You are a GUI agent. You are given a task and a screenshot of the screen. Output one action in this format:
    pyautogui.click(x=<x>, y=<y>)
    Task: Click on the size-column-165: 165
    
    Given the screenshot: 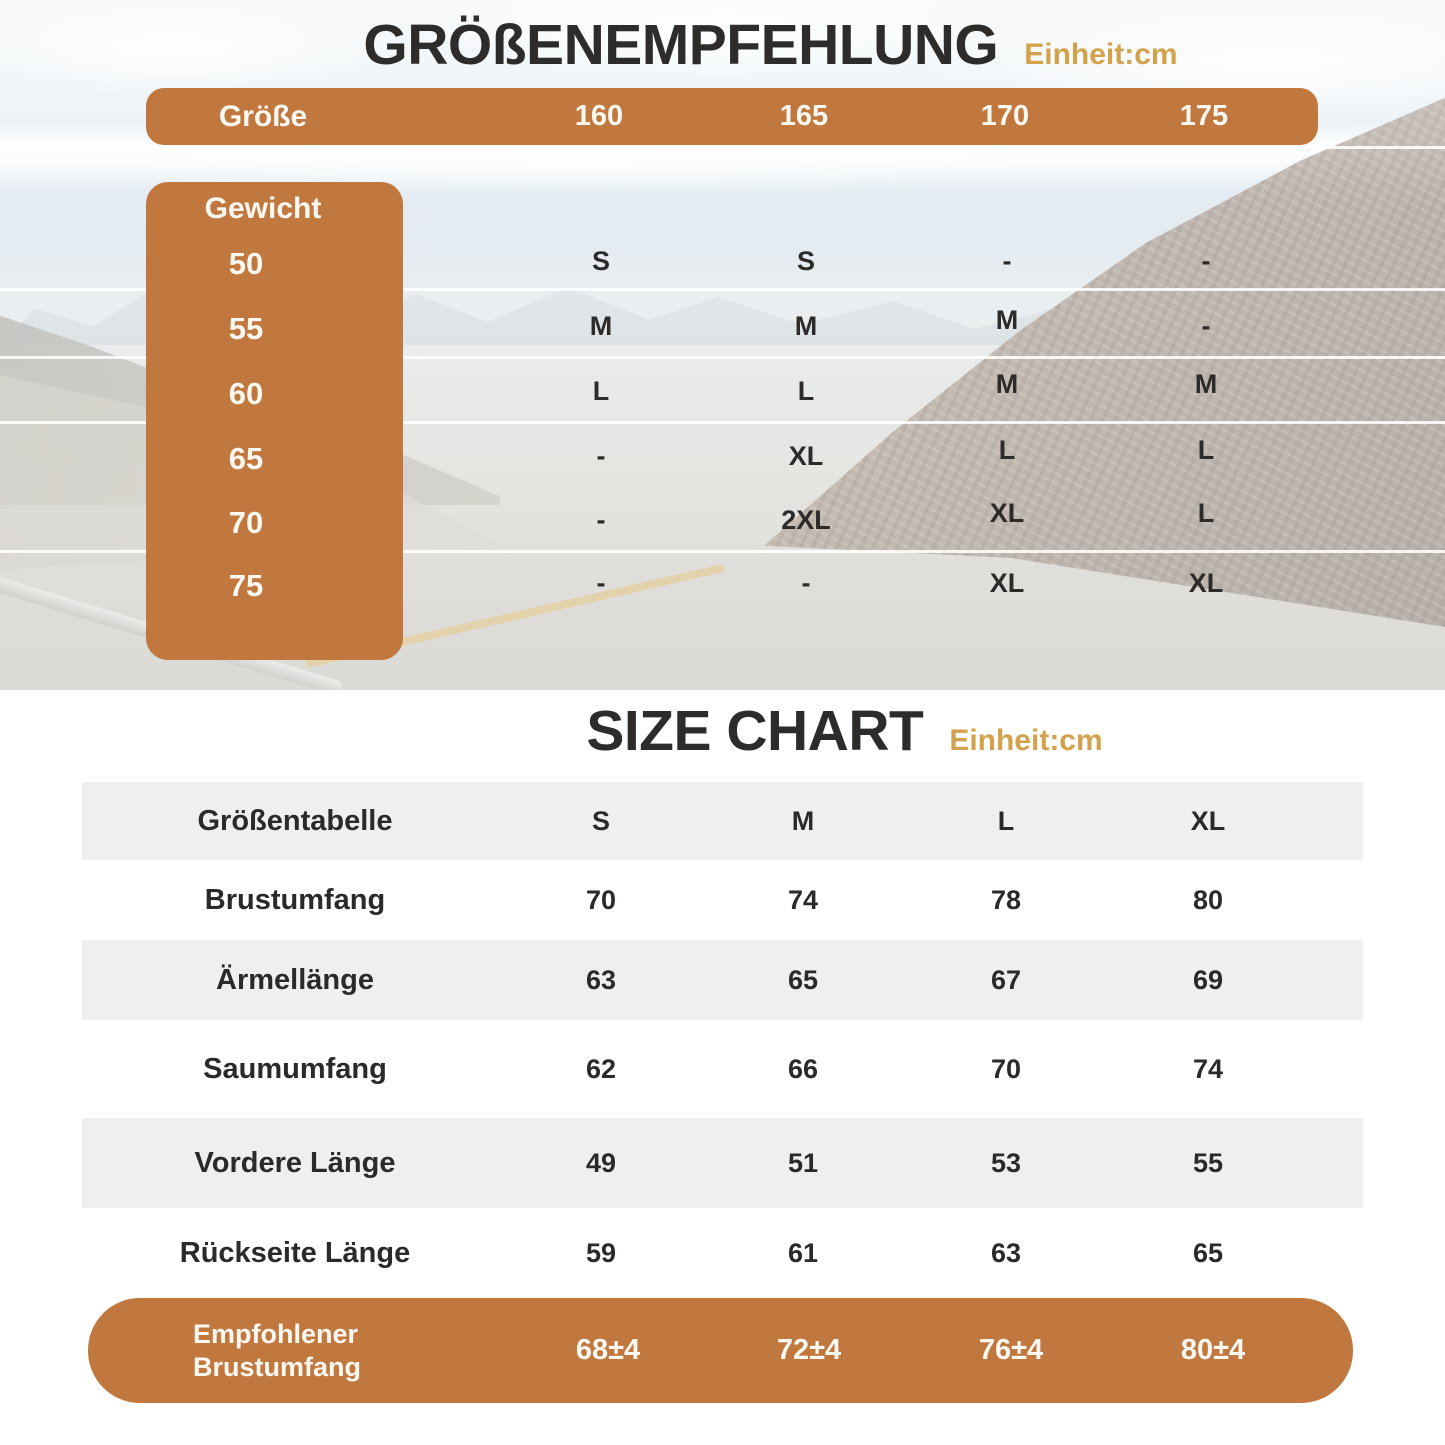 What is the action you would take?
    pyautogui.click(x=804, y=116)
    